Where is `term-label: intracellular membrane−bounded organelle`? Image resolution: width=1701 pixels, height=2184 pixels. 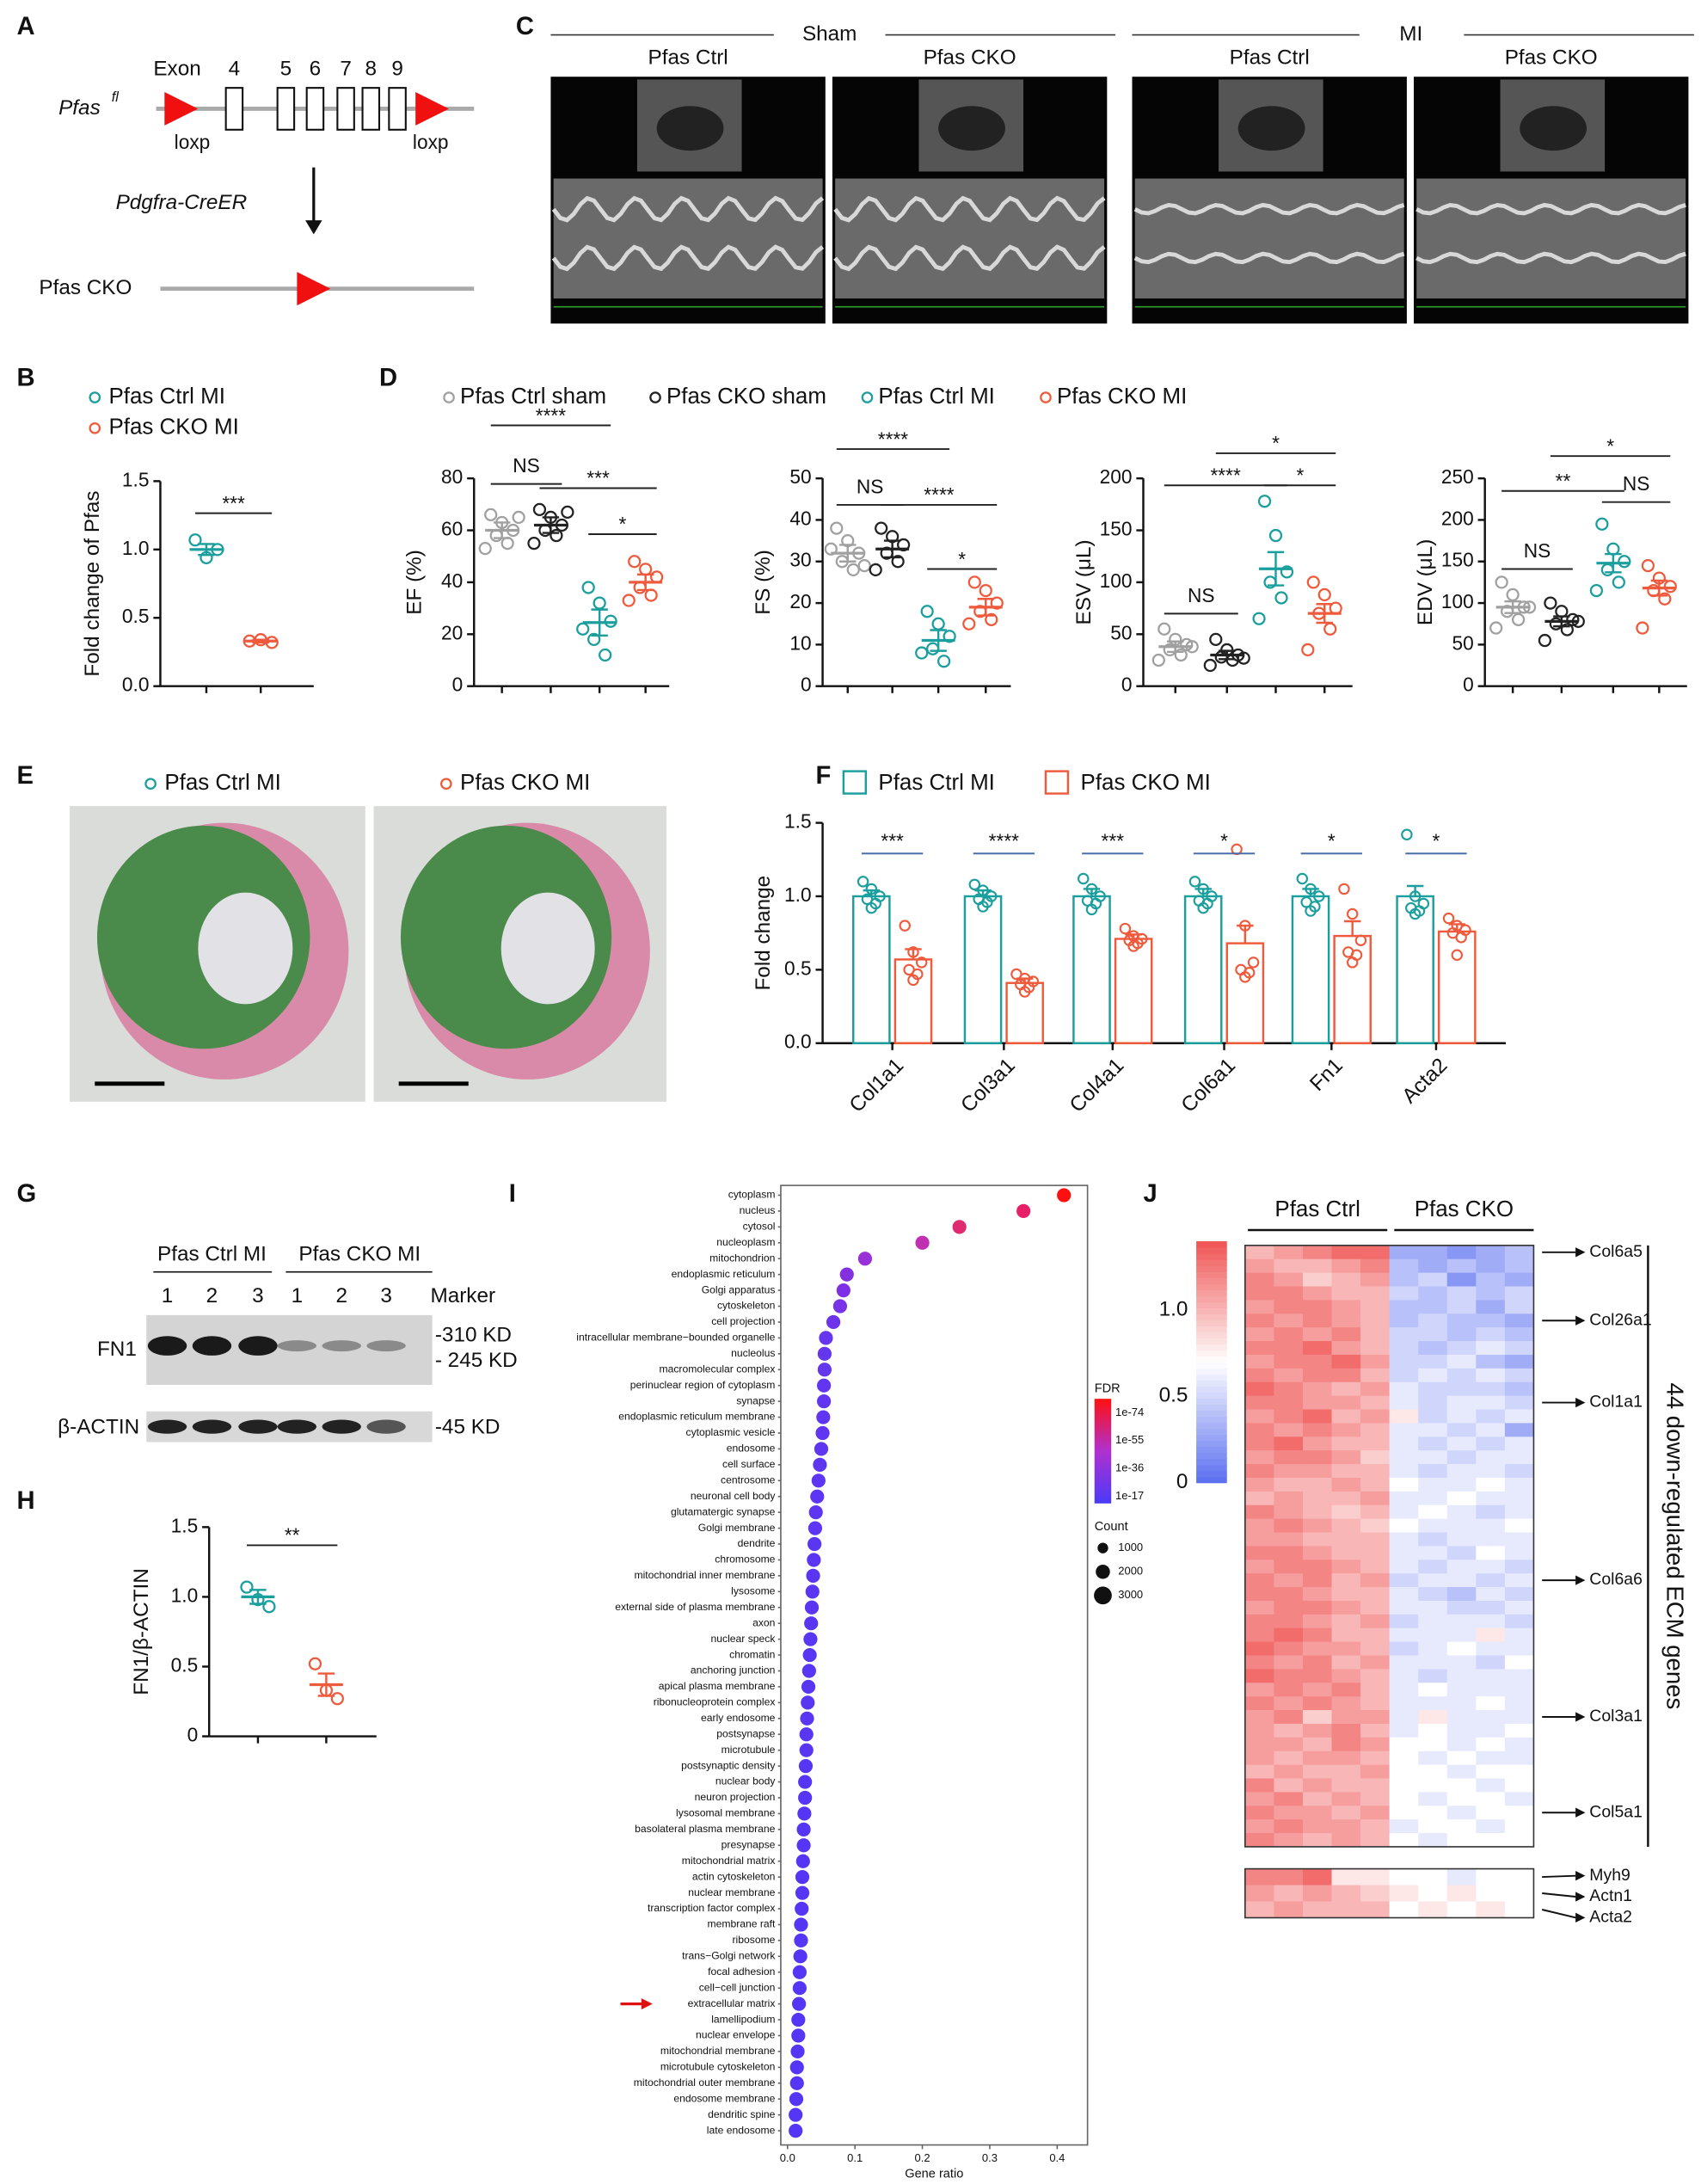
term-label: intracellular membrane−bounded organelle is located at coordinates (675, 1338).